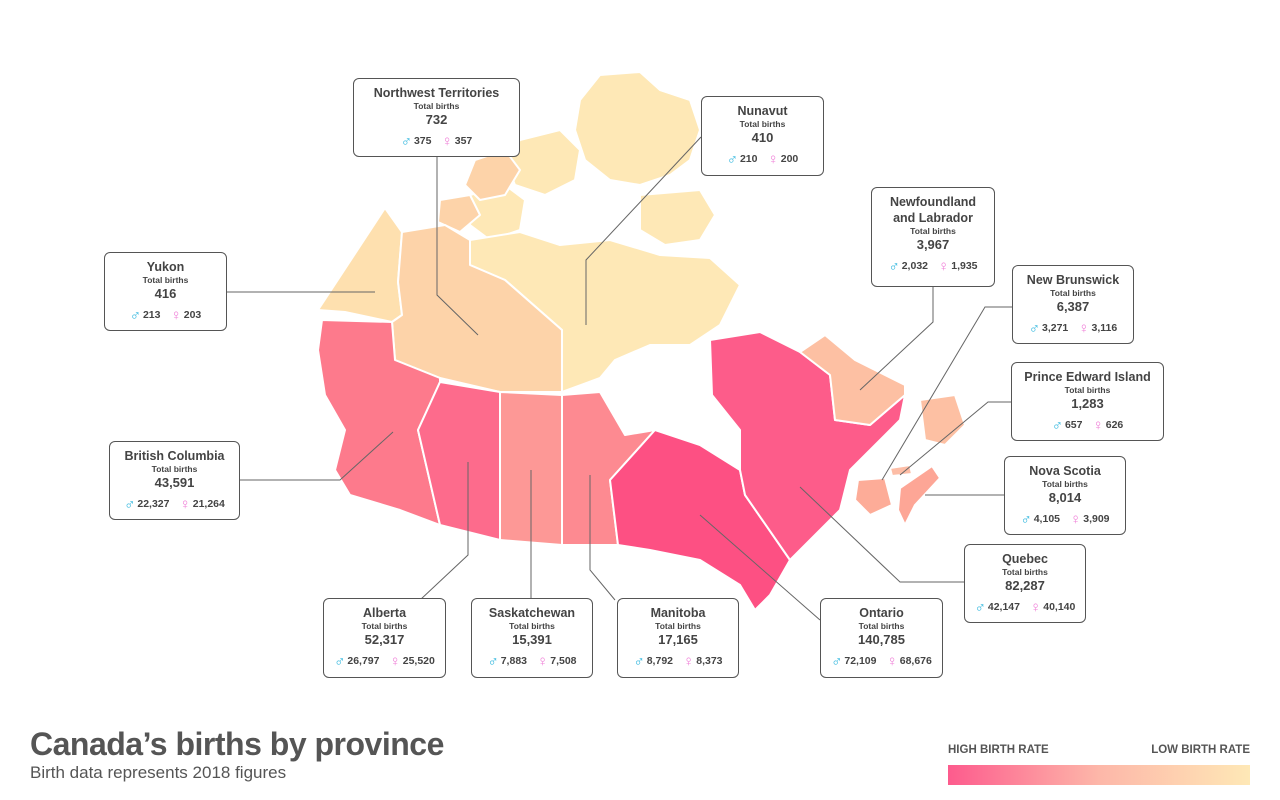 The height and width of the screenshot is (800, 1280). I want to click on total-births-value: 732, so click(436, 119).